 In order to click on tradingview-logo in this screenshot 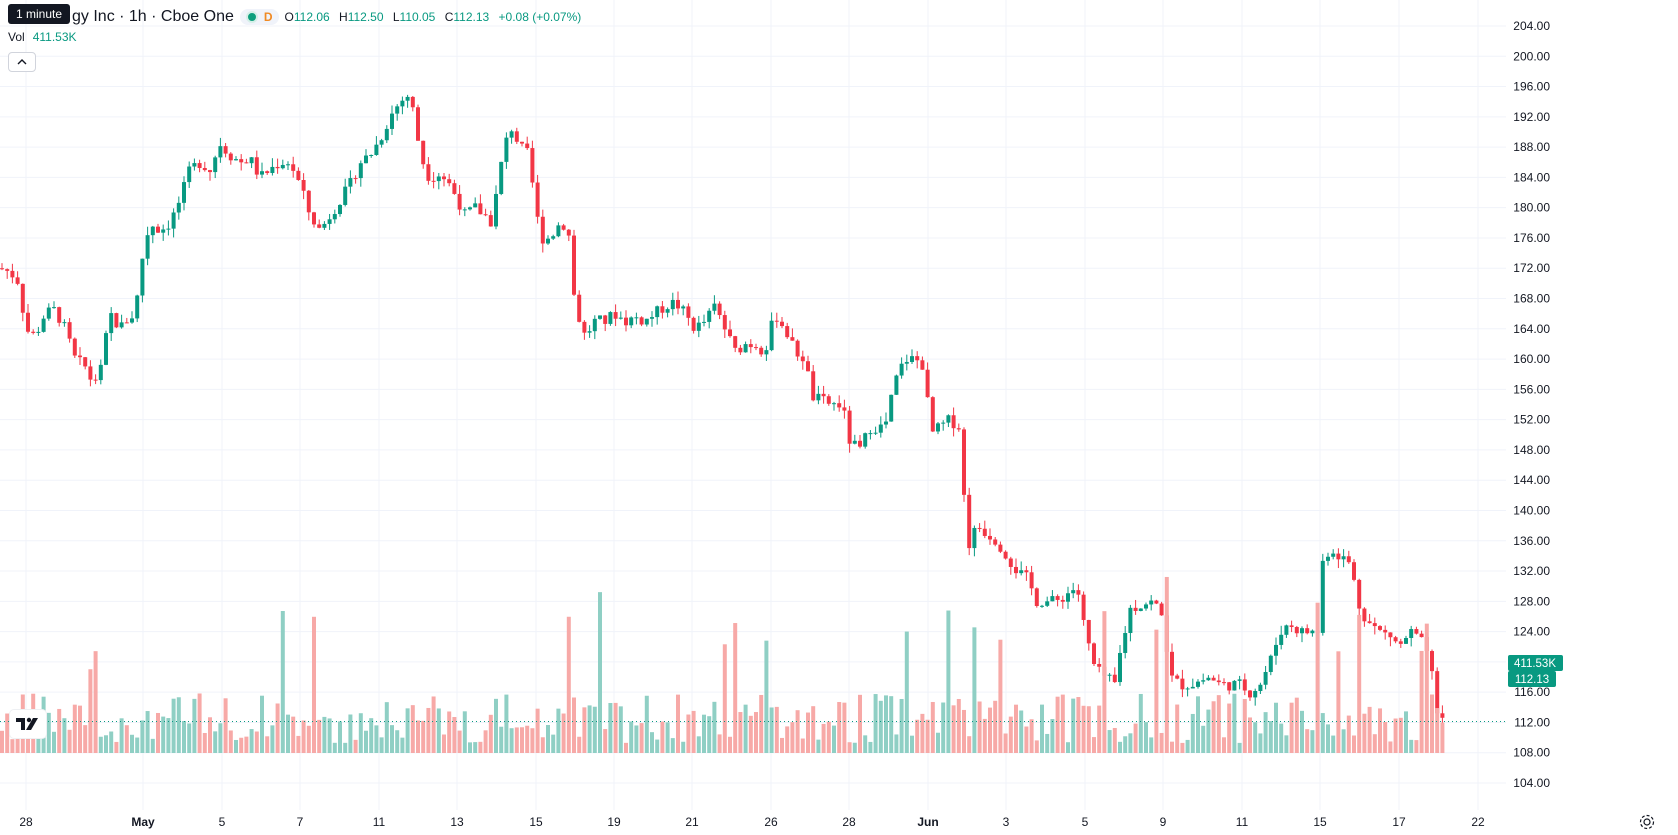, I will do `click(28, 724)`.